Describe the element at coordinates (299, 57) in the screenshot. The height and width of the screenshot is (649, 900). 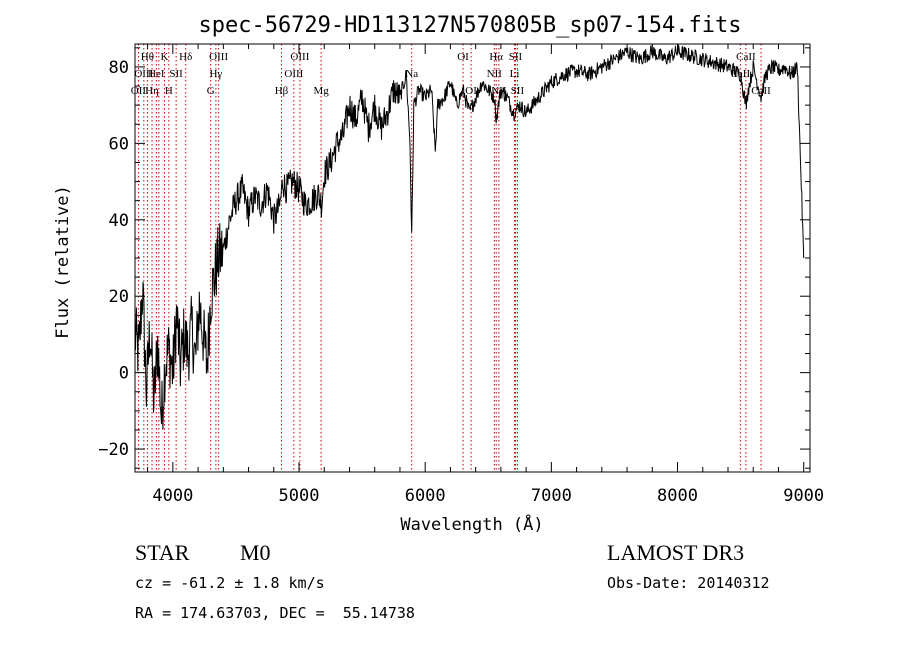
I see `line-marker-label-15: OIII` at that location.